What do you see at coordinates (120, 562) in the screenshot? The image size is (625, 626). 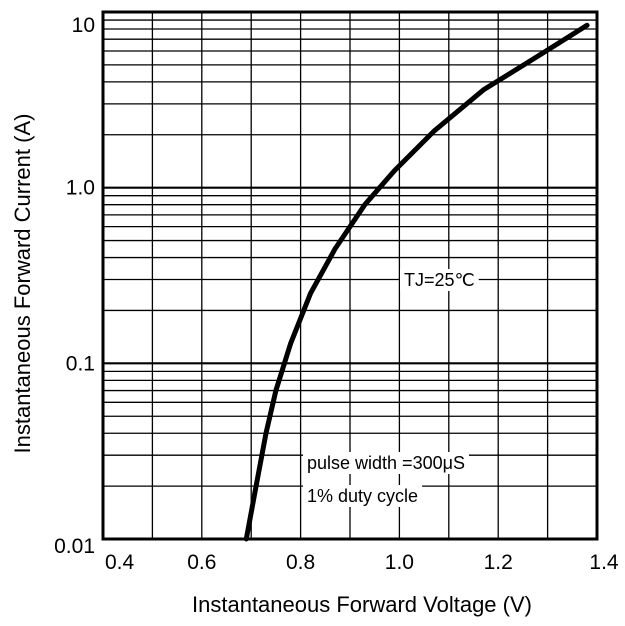 I see `x-tick-label: 0.4` at bounding box center [120, 562].